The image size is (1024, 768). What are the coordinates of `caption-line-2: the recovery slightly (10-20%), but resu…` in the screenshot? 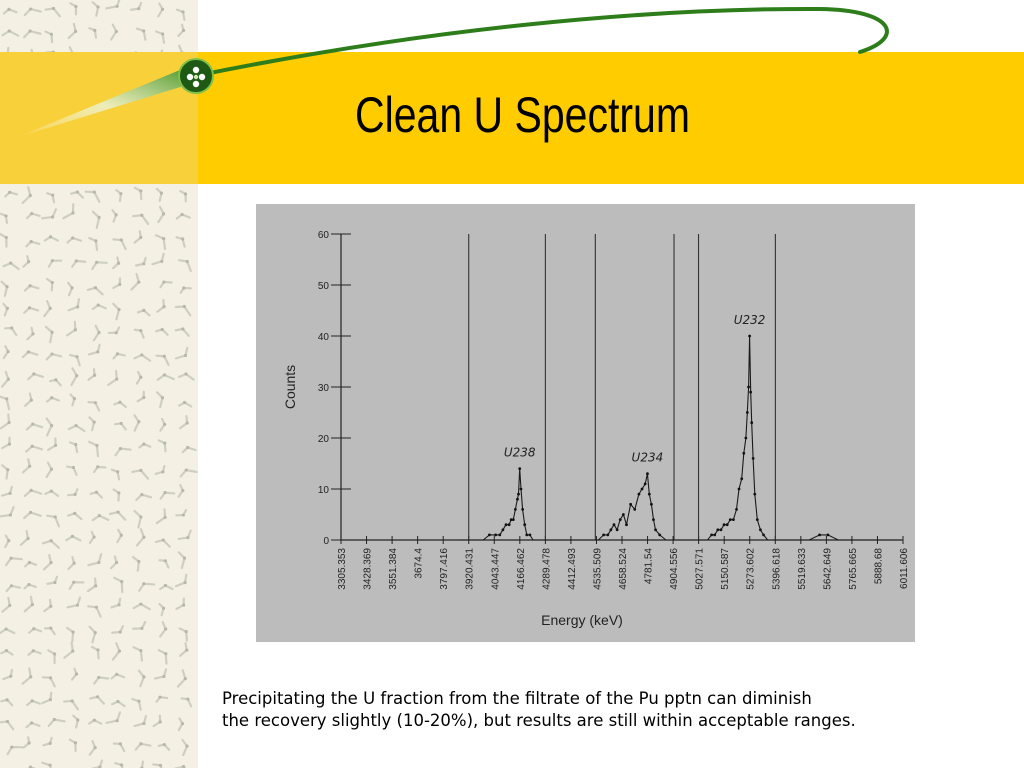 It's located at (539, 720).